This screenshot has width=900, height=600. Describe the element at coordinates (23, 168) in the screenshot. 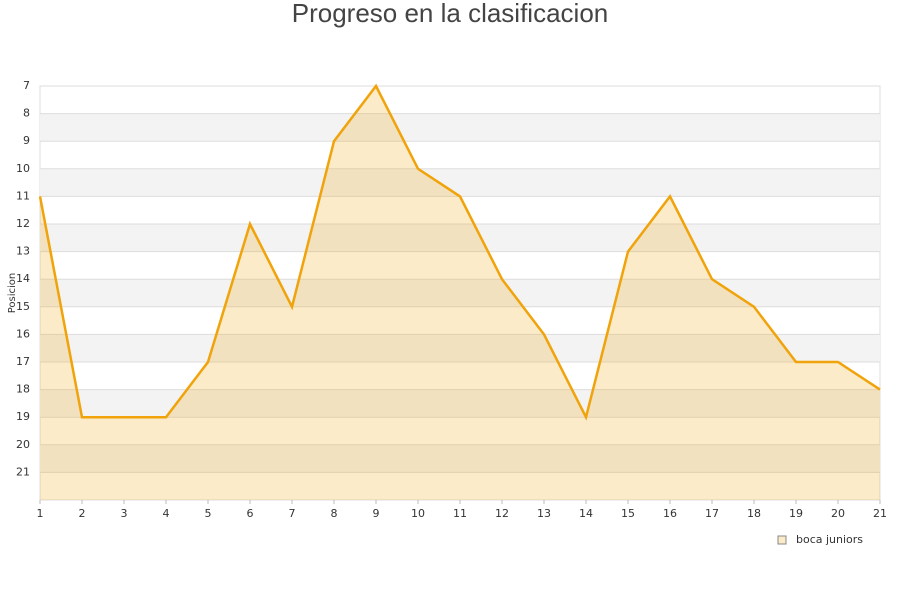

I see `y-tick-label: 10` at that location.